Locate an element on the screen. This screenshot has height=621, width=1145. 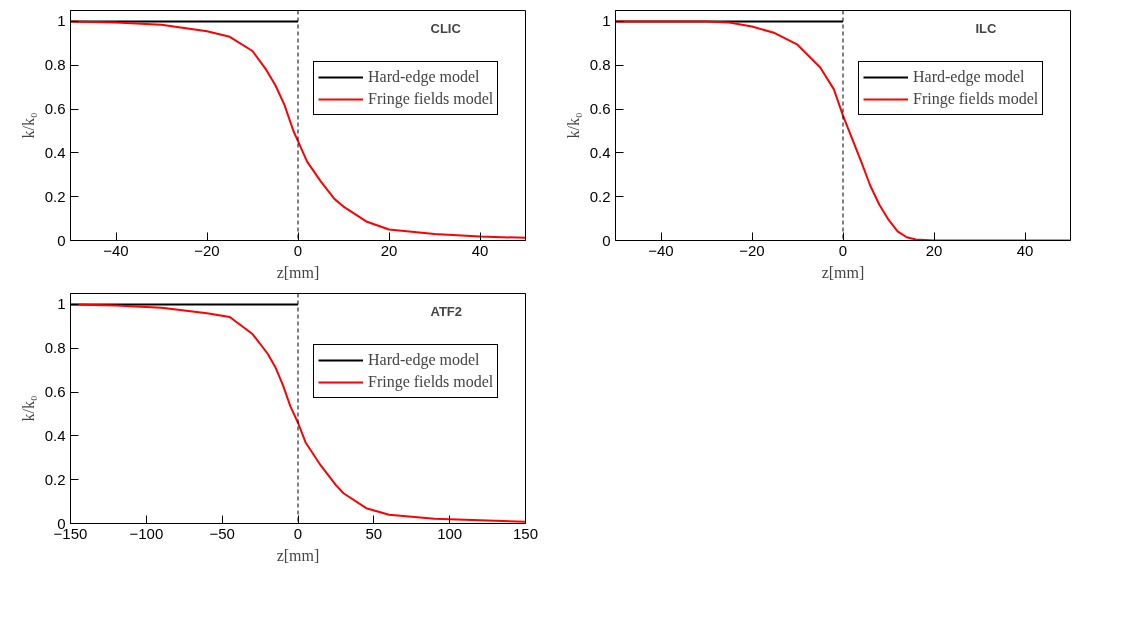
x-tick-label: −100 is located at coordinates (146, 533).